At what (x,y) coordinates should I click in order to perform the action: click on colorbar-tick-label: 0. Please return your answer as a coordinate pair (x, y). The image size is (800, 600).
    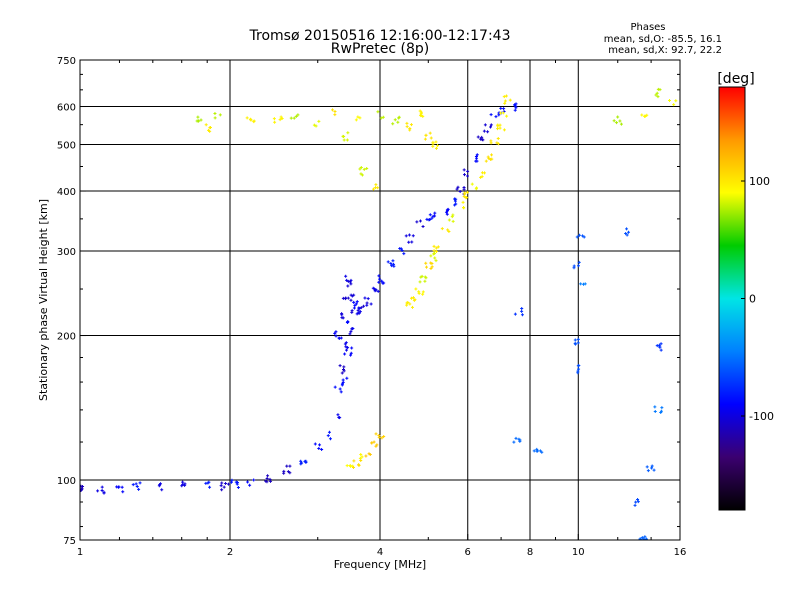
    Looking at the image, I should click on (752, 299).